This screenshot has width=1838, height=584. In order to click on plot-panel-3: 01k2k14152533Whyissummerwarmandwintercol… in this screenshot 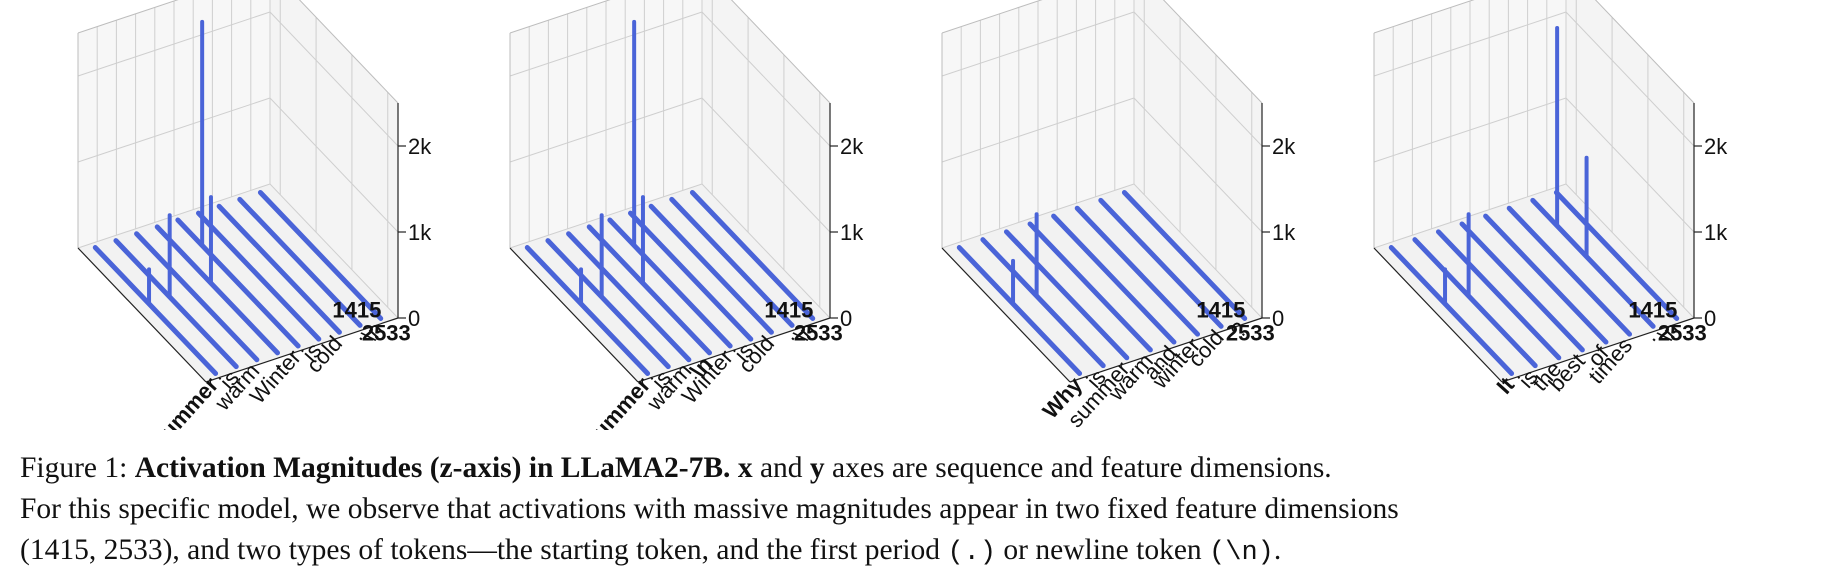, I will do `click(1118, 215)`.